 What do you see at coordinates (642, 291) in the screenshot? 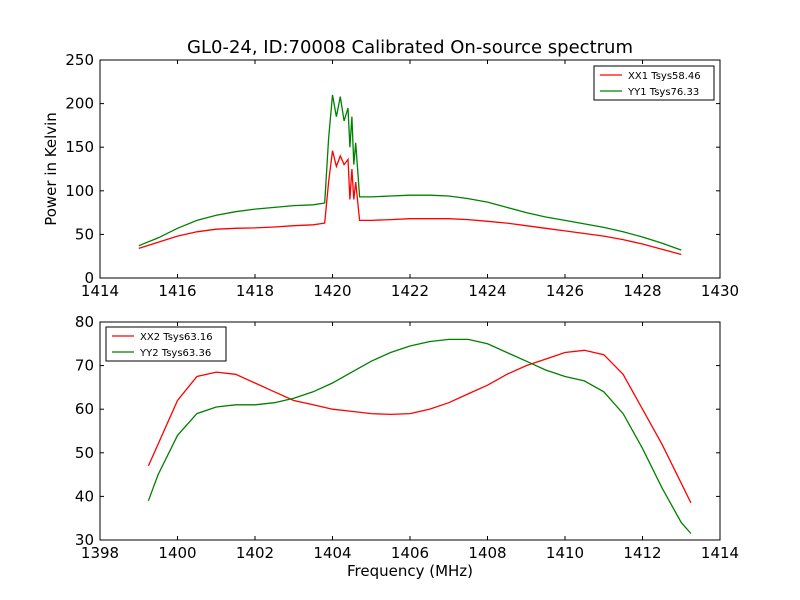
I see `panel0-x-tick-label-7: 1428` at bounding box center [642, 291].